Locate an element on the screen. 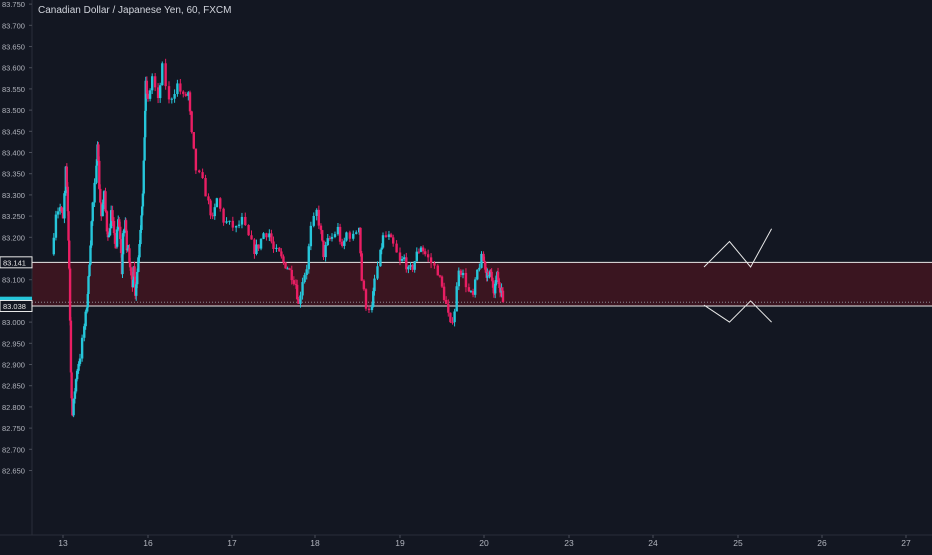 Image resolution: width=932 pixels, height=555 pixels. x-tick-label: 17 is located at coordinates (232, 543).